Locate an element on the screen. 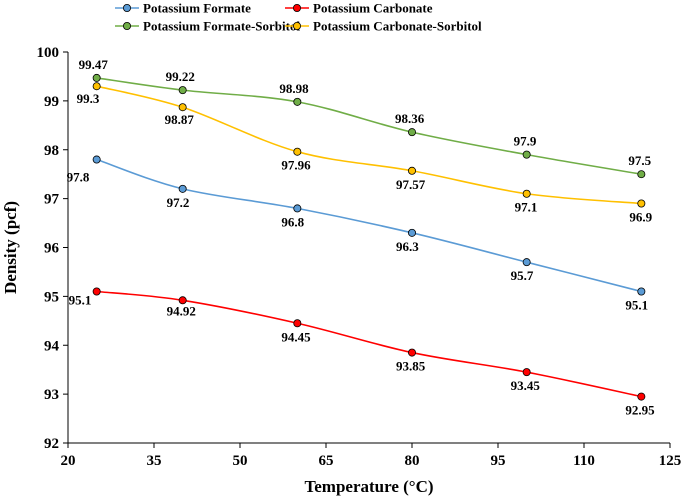 The height and width of the screenshot is (498, 685). y-tick-label: 95 is located at coordinates (51, 297).